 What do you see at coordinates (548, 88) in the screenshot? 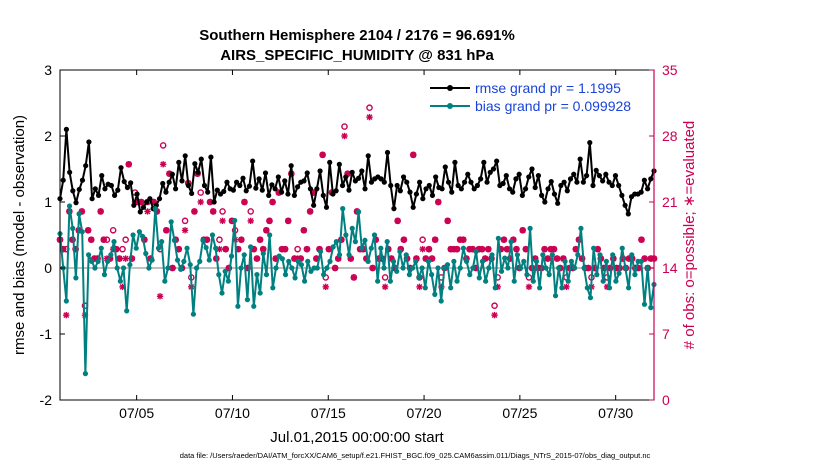
I see `legend-rmse-label: rmse grand pr = 1.1995` at bounding box center [548, 88].